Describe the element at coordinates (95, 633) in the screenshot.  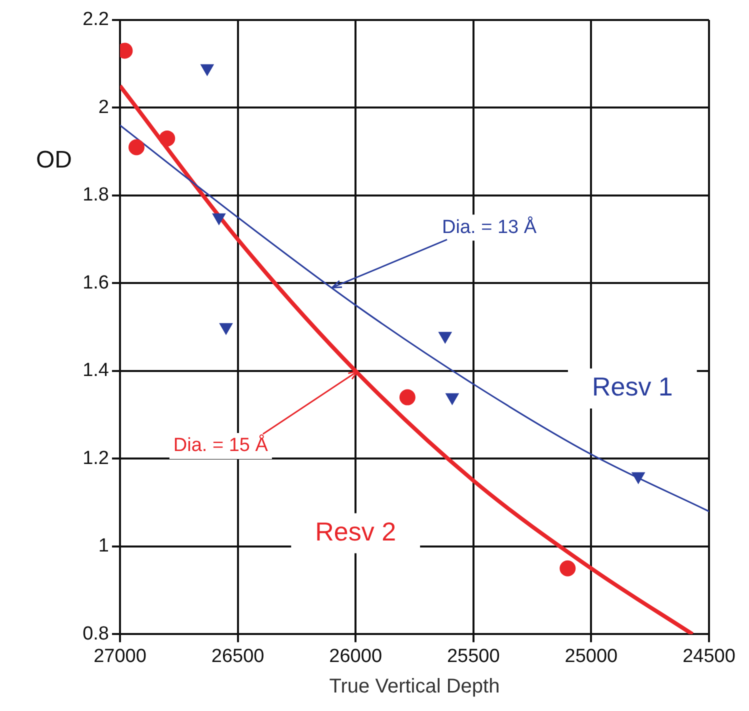
I see `y-tick-label: 0.8` at that location.